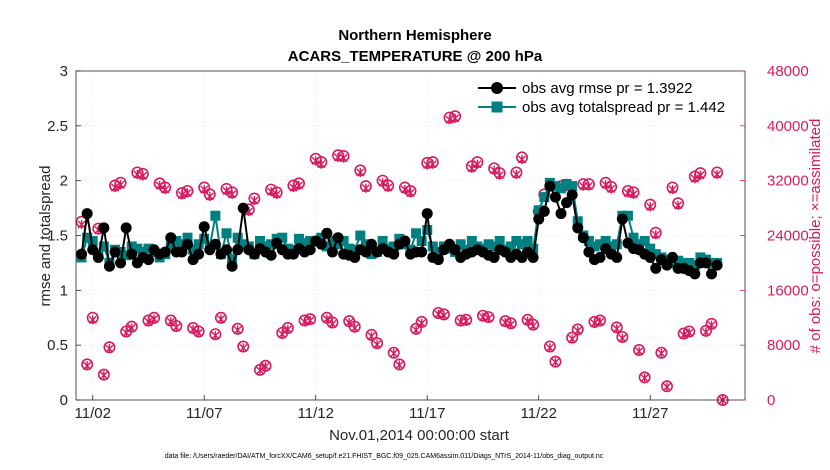 This screenshot has height=470, width=830. What do you see at coordinates (57, 345) in the screenshot?
I see `y-tick-label: 0.5` at bounding box center [57, 345].